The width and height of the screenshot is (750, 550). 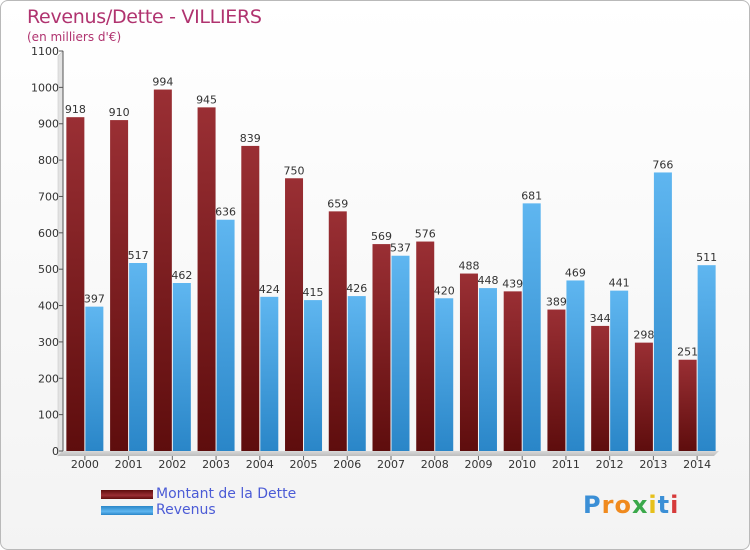 I want to click on legend-label-dette: Montant de la Dette, so click(x=226, y=494).